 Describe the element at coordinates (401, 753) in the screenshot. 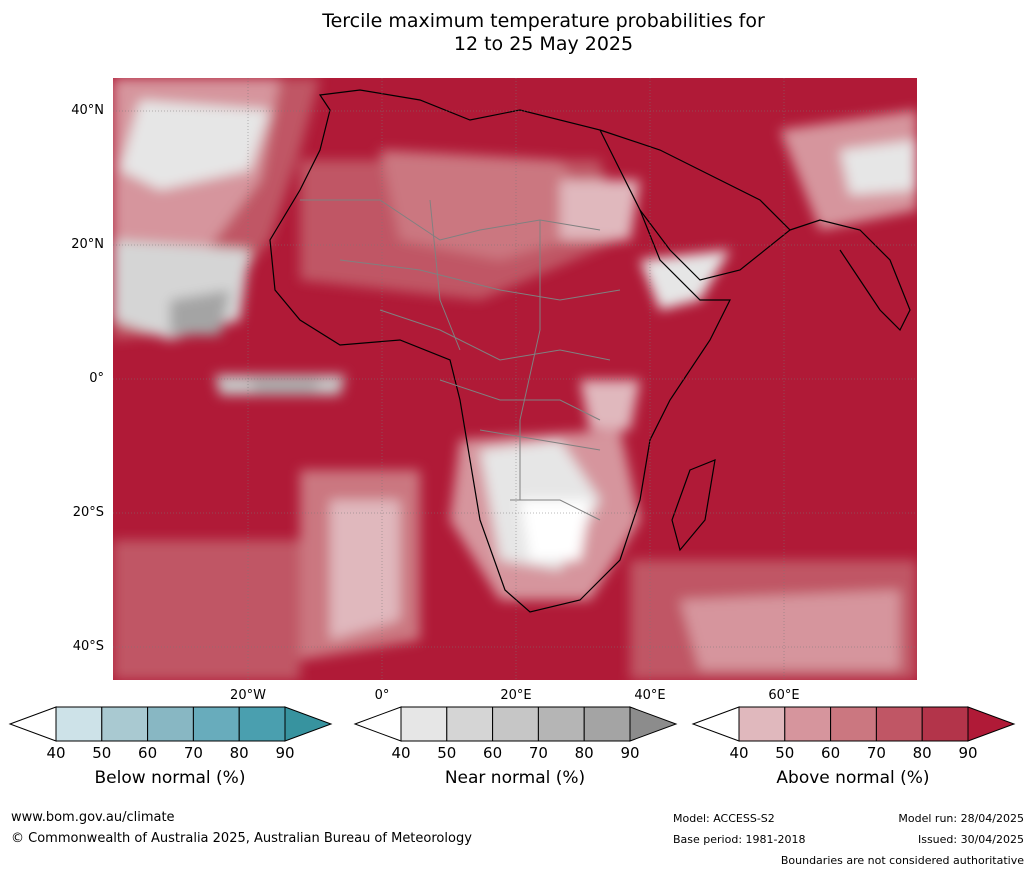

I see `colorbar-near-tick: 40` at that location.